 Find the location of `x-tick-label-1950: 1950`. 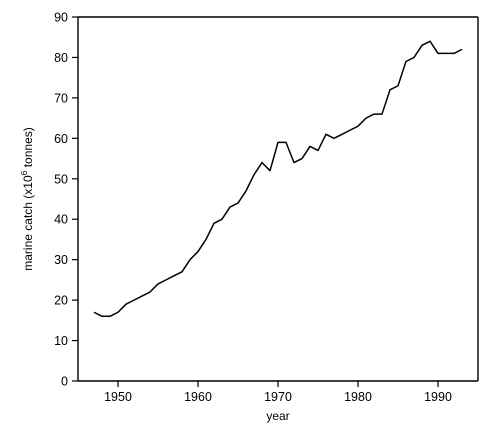

x-tick-label-1950: 1950 is located at coordinates (118, 397).